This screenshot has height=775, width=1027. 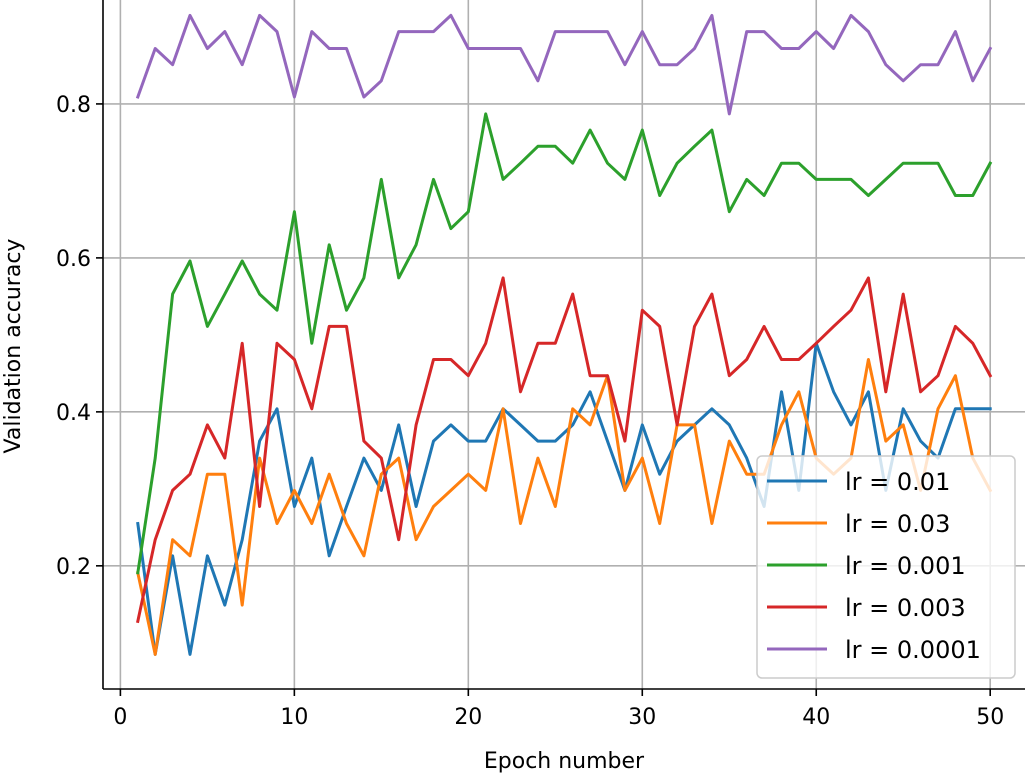 What do you see at coordinates (897, 482) in the screenshot?
I see `legend-label-0: lr = 0.01` at bounding box center [897, 482].